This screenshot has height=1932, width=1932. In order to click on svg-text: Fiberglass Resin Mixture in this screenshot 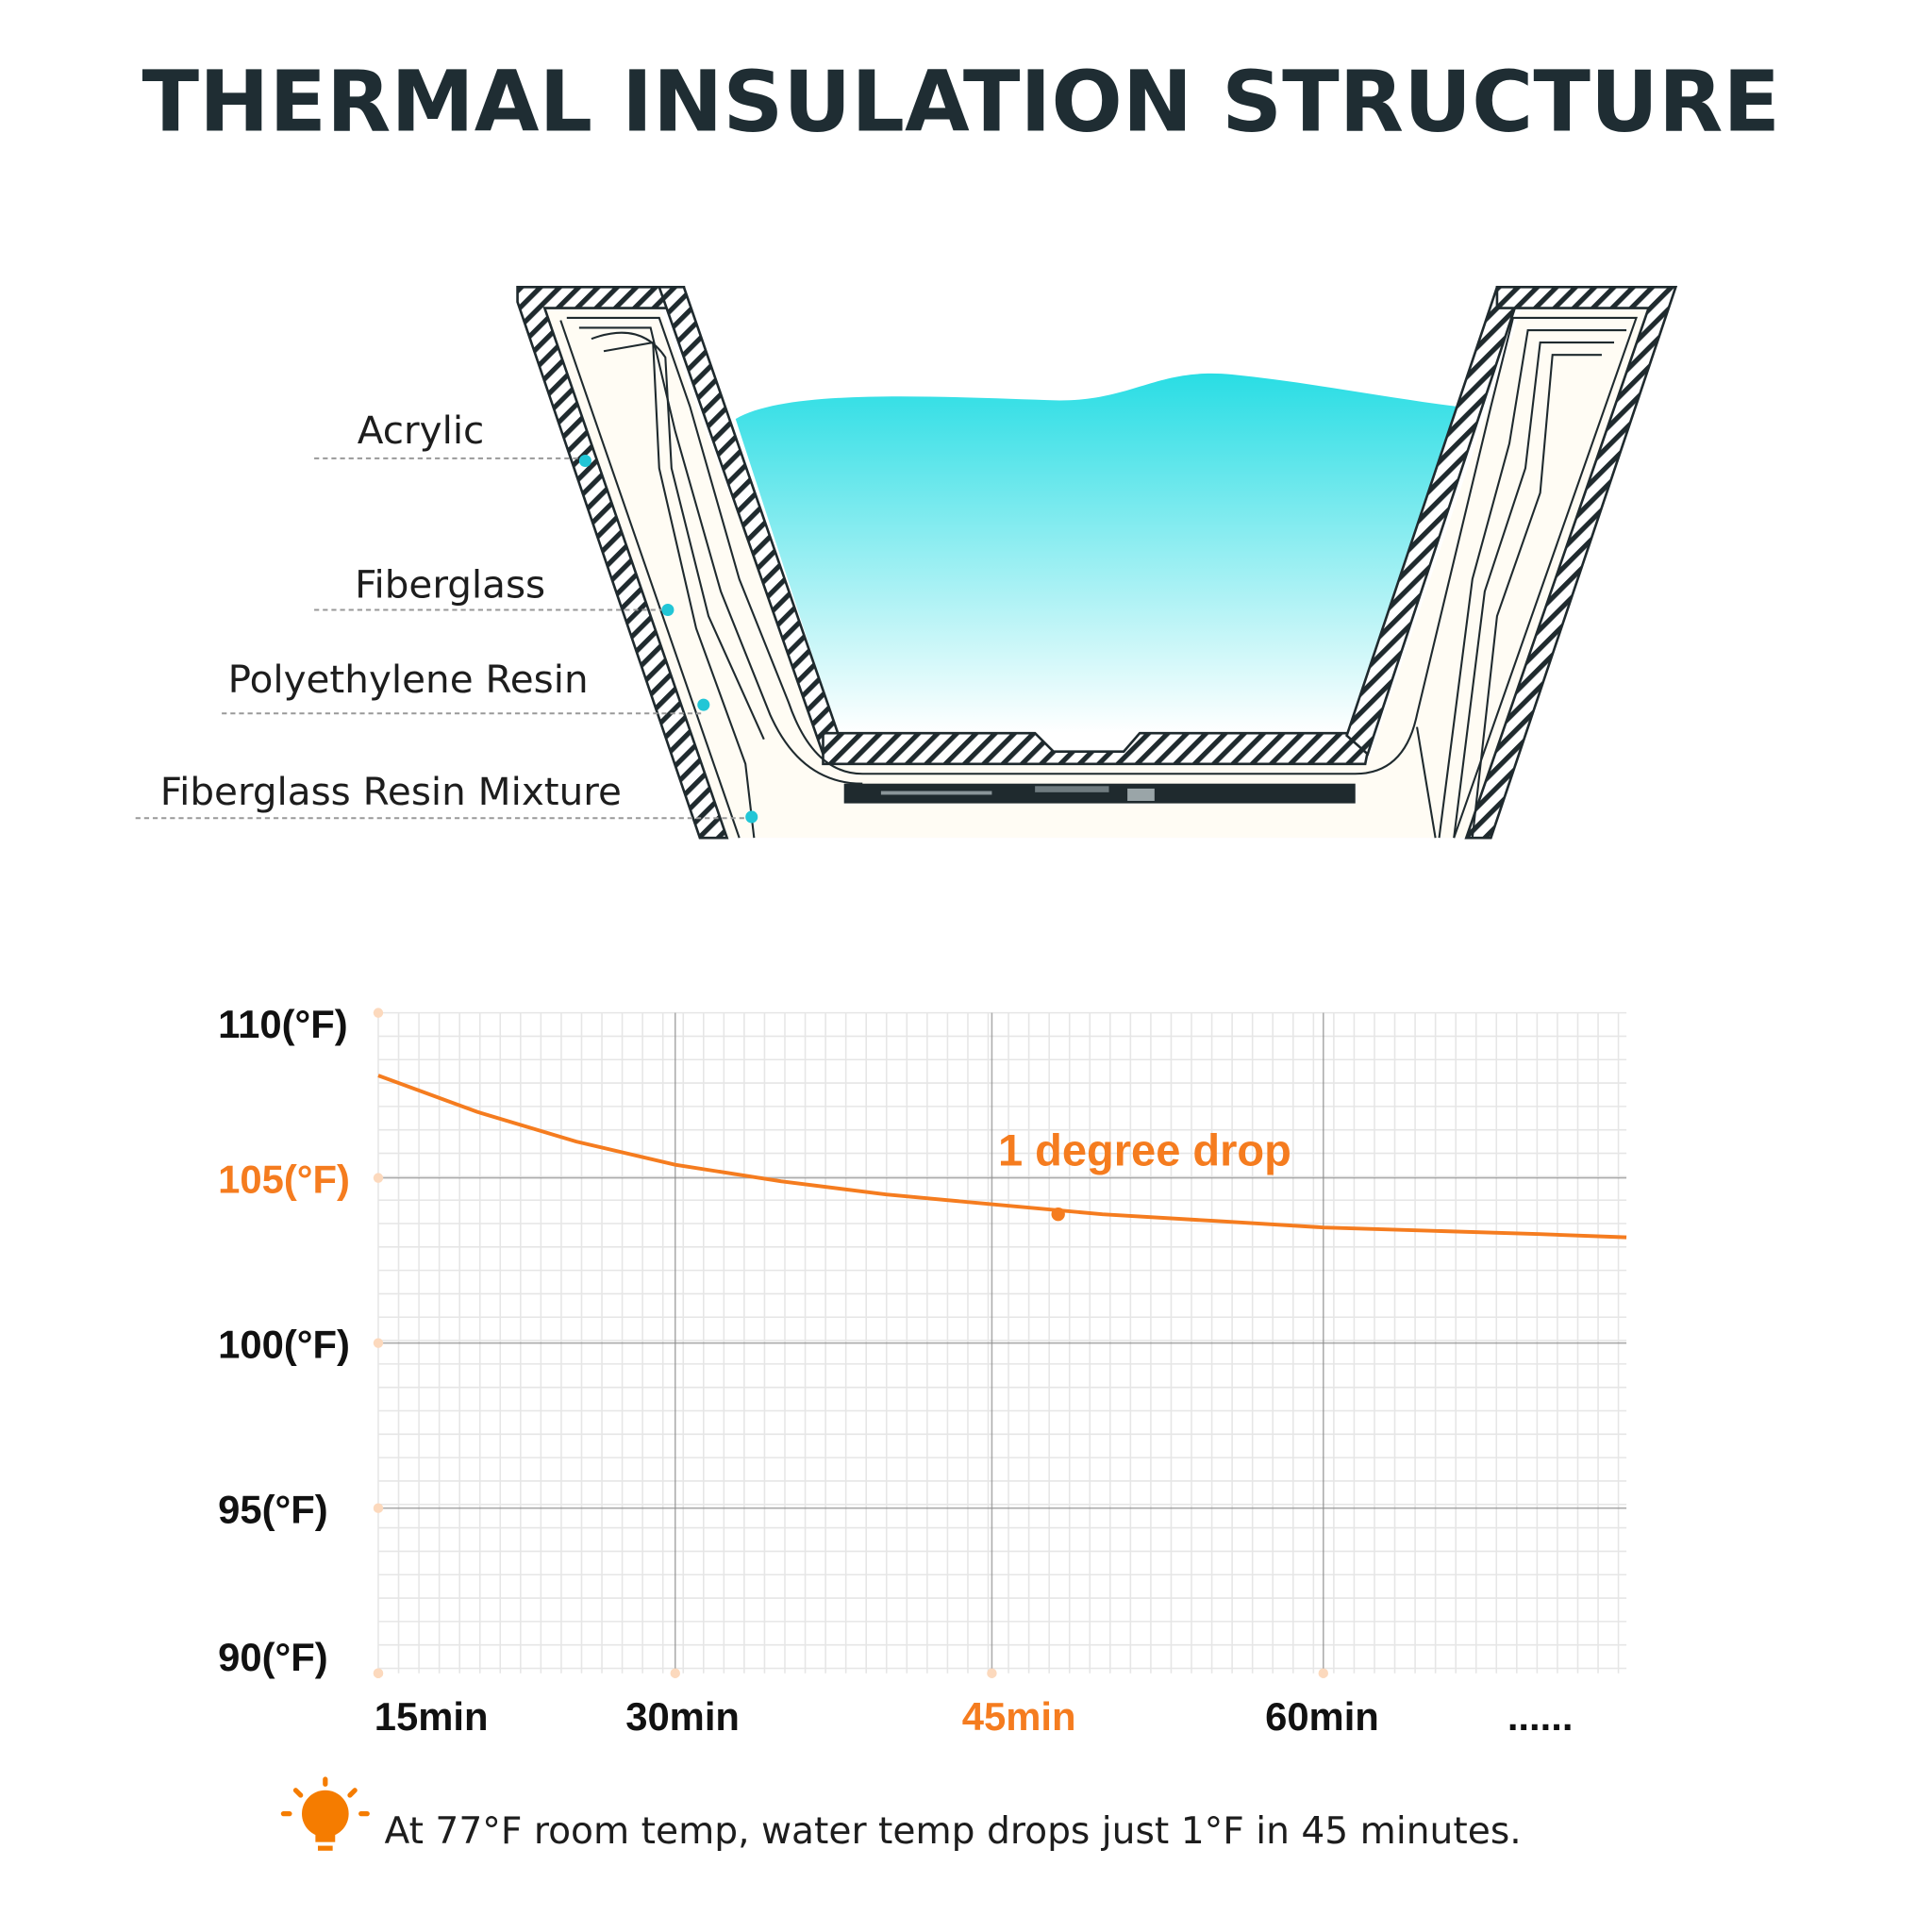, I will do `click(391, 791)`.